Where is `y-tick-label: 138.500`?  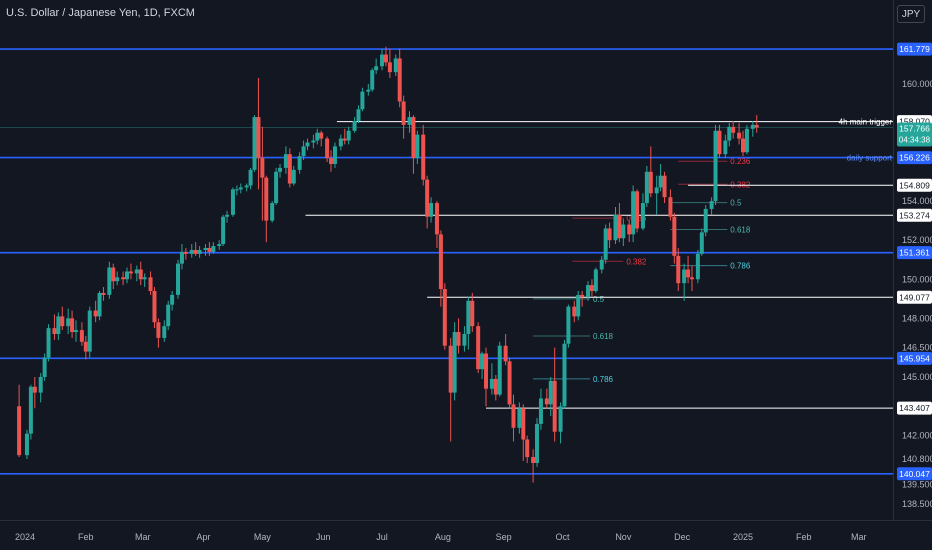 y-tick-label: 138.500 is located at coordinates (917, 504).